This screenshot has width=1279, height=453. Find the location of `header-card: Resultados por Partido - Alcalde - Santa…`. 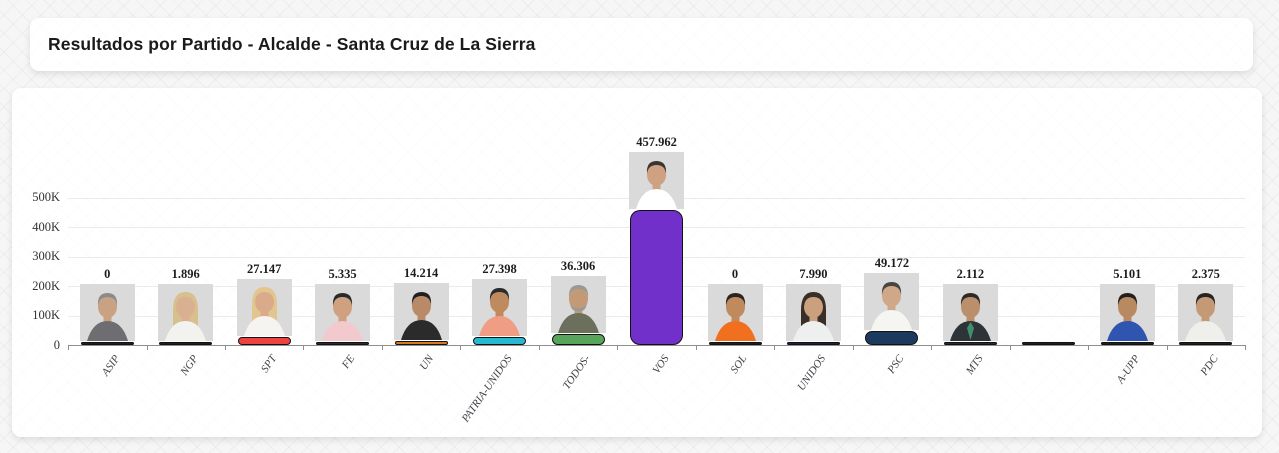

header-card: Resultados por Partido - Alcalde - Santa… is located at coordinates (641, 44).